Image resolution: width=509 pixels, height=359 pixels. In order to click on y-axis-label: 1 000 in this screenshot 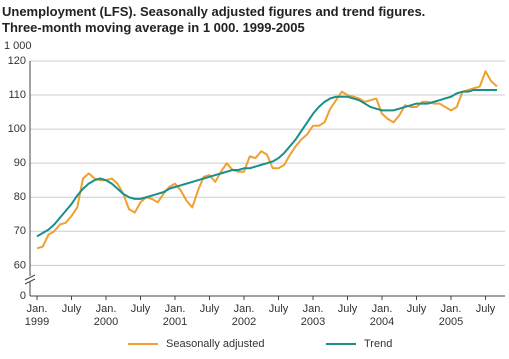, I will do `click(18, 46)`.